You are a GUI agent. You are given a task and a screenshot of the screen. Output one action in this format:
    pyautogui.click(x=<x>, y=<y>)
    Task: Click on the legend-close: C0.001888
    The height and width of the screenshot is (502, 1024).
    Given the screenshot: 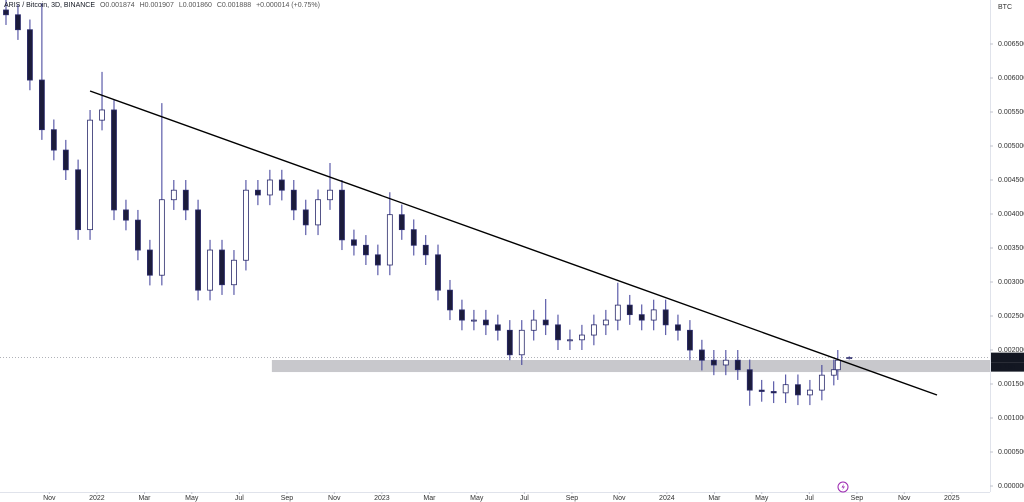 What is the action you would take?
    pyautogui.click(x=234, y=5)
    